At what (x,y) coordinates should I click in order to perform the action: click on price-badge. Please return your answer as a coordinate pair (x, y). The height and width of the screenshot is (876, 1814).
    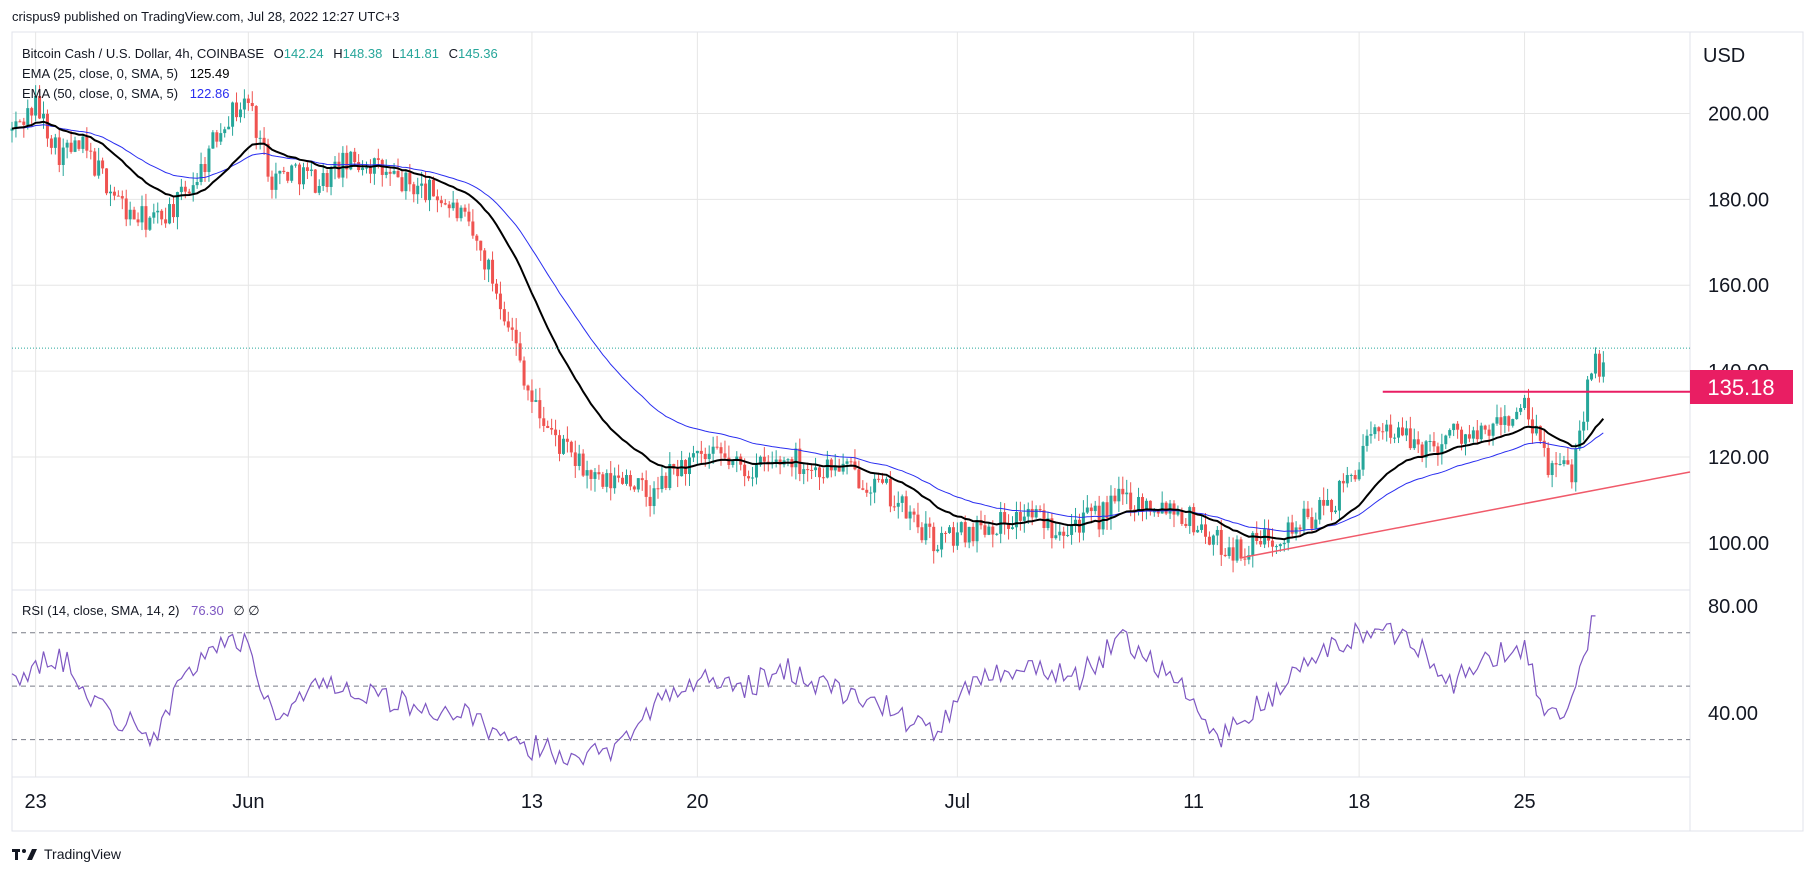
    Looking at the image, I should click on (1741, 387).